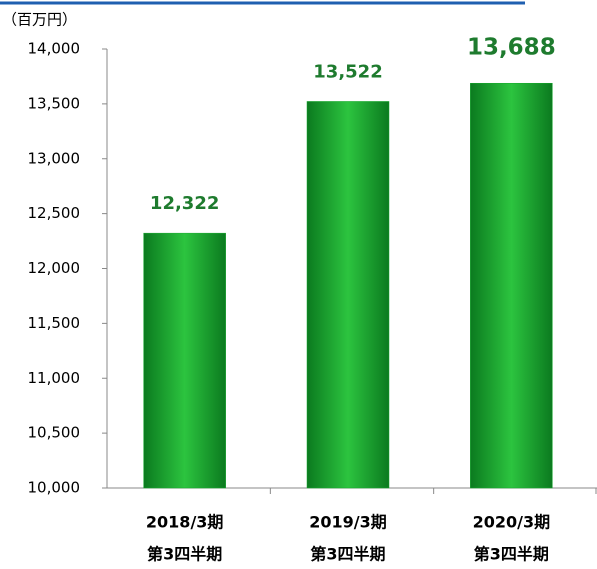 Image resolution: width=597 pixels, height=569 pixels. I want to click on x-tick-label: 2019/3期, so click(348, 522).